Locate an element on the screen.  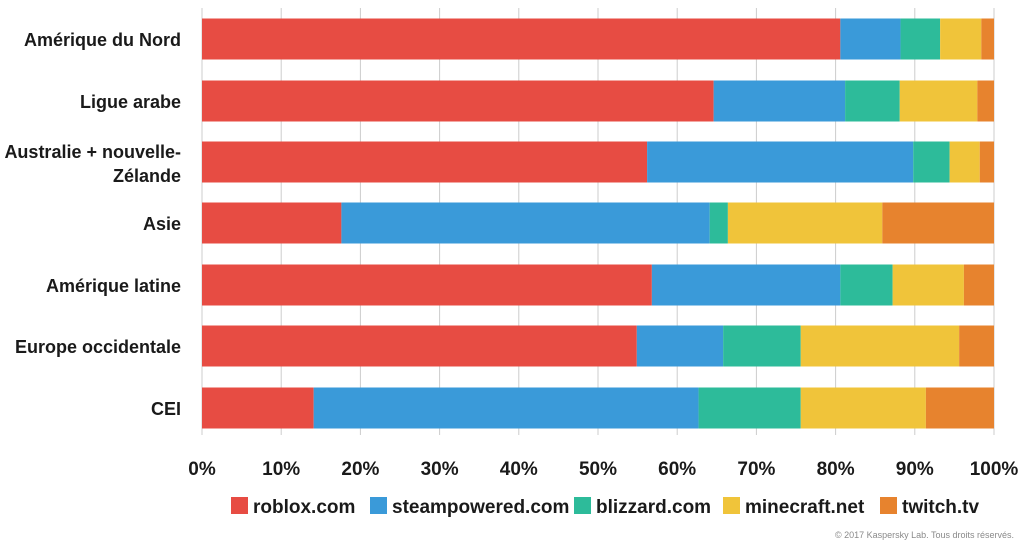
legend-label: minecraft.net is located at coordinates (805, 507).